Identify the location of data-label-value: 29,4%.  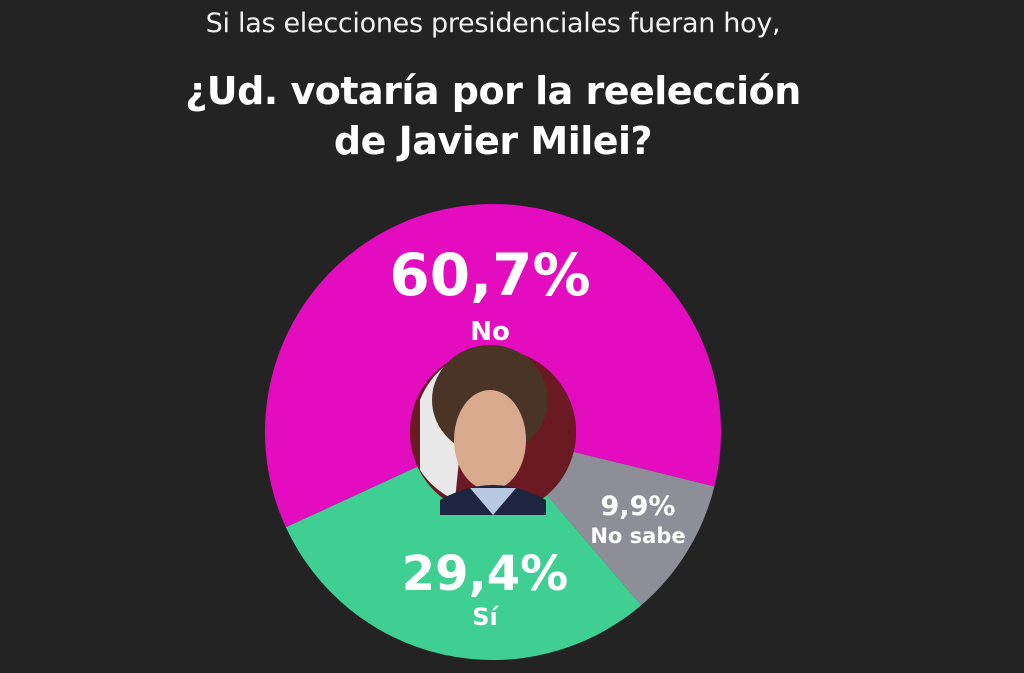
(485, 574).